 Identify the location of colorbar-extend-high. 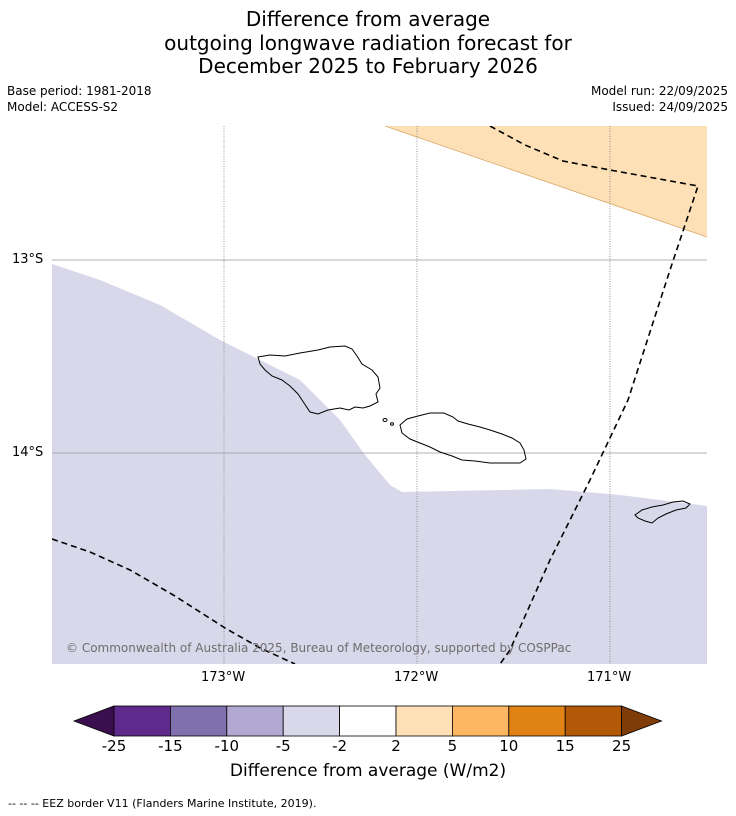
(642, 721).